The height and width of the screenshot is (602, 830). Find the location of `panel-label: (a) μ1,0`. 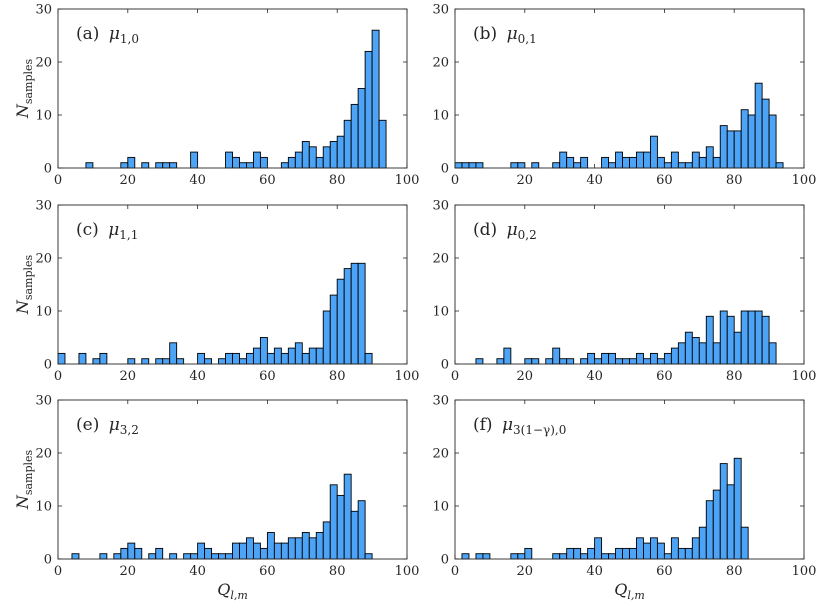

panel-label: (a) μ1,0 is located at coordinates (107, 35).